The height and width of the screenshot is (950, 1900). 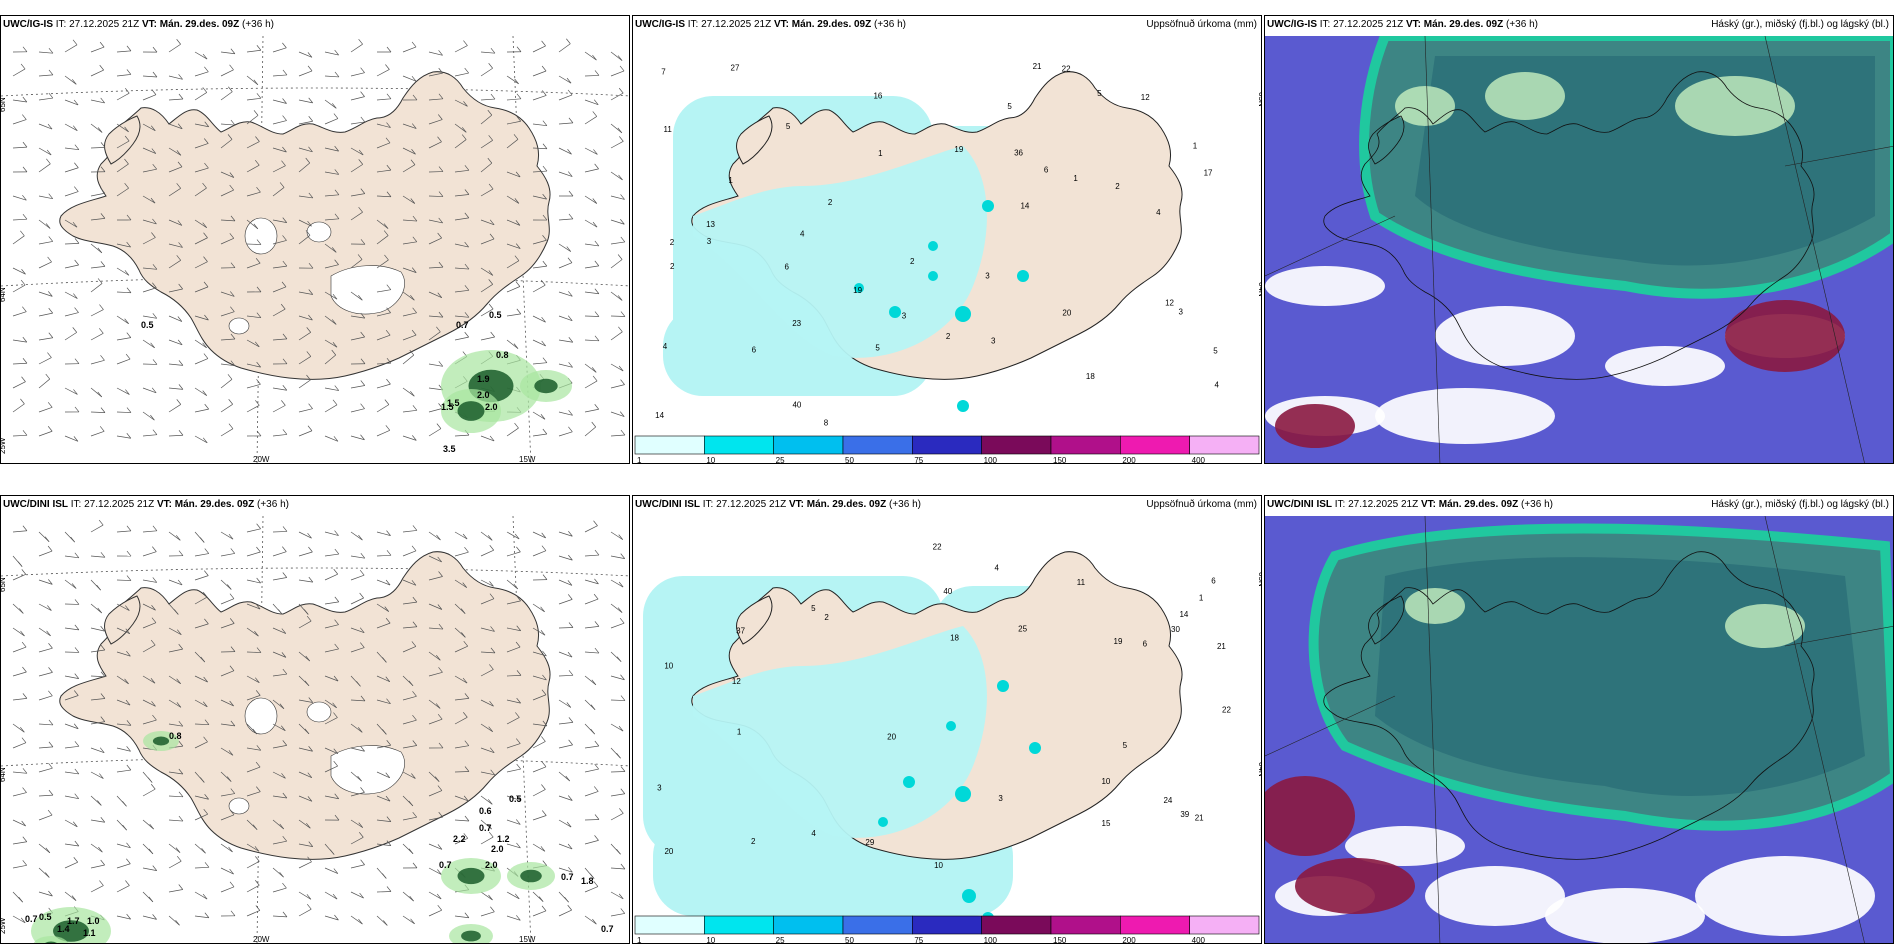 What do you see at coordinates (175, 736) in the screenshot?
I see `gust-value-label: 0.8` at bounding box center [175, 736].